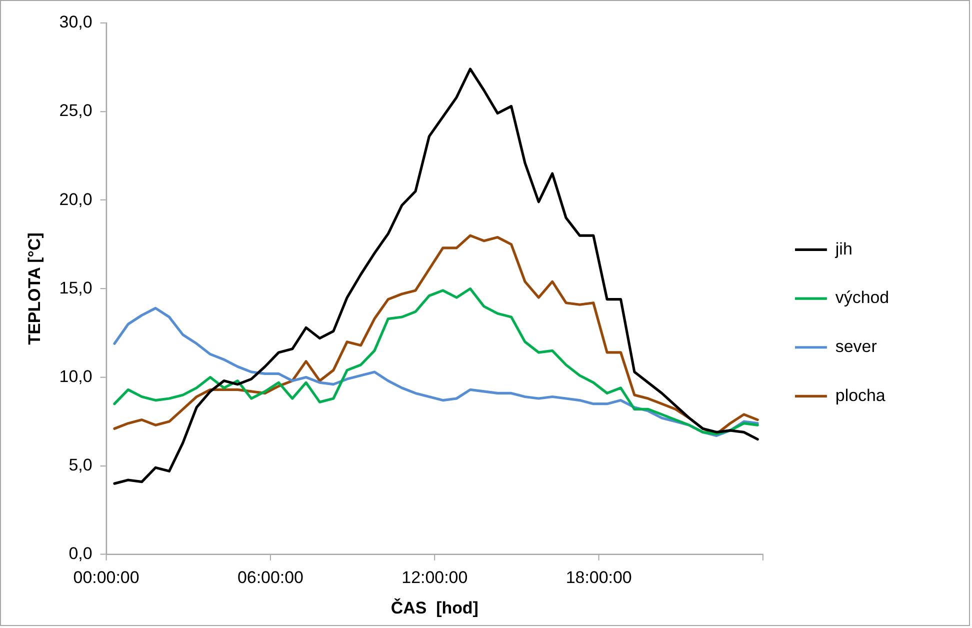 This screenshot has width=972, height=628. What do you see at coordinates (106, 578) in the screenshot?
I see `x-tick-label: 00:00:00` at bounding box center [106, 578].